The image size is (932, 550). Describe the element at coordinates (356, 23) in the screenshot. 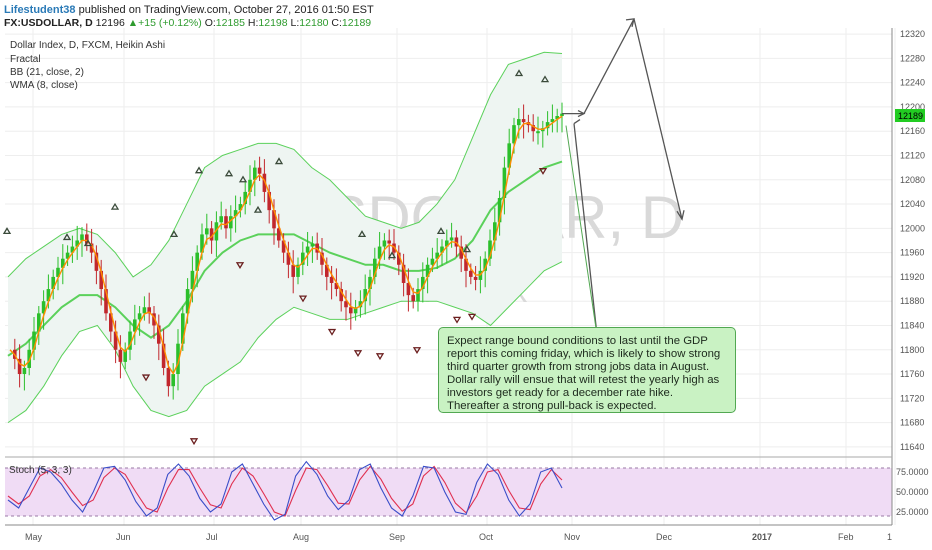

I see `close-value: 12189` at that location.